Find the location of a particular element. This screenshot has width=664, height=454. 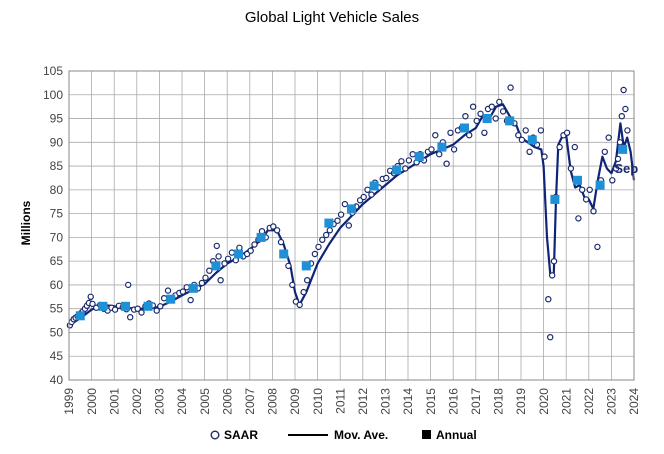

y-tick-label: 75 is located at coordinates (57, 214).